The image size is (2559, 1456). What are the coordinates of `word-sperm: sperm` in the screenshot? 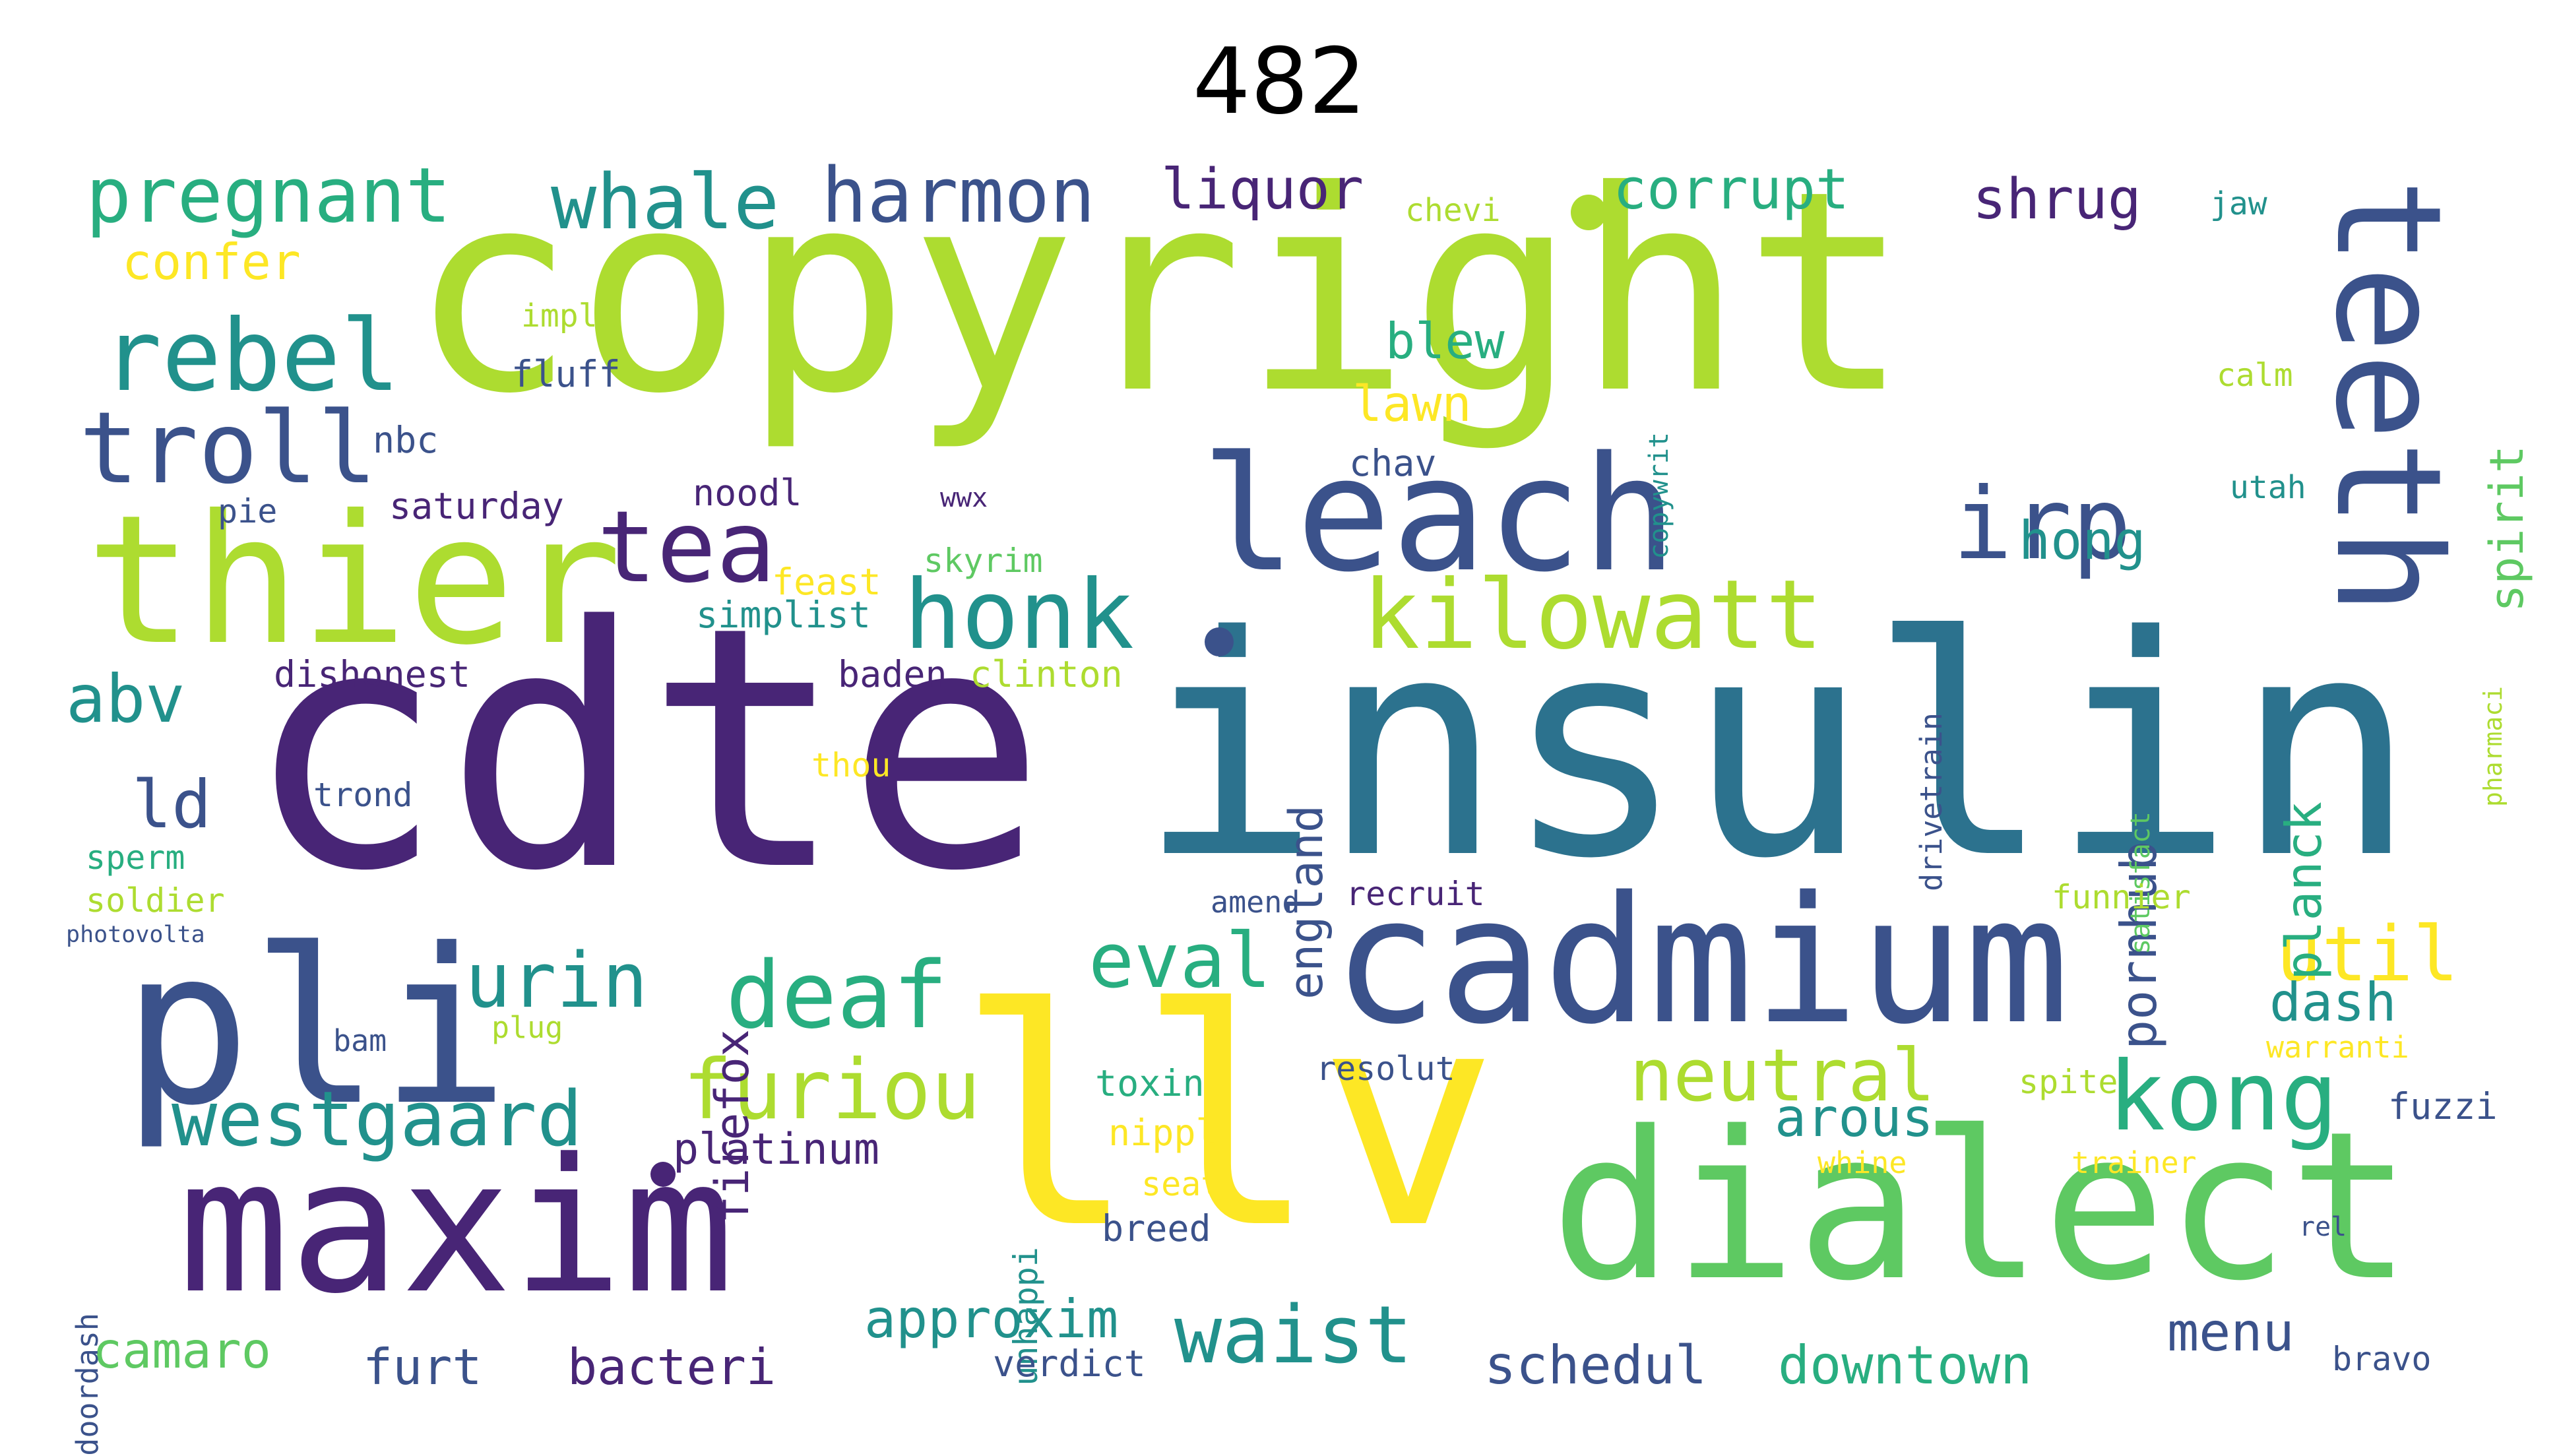 It's located at (135, 858).